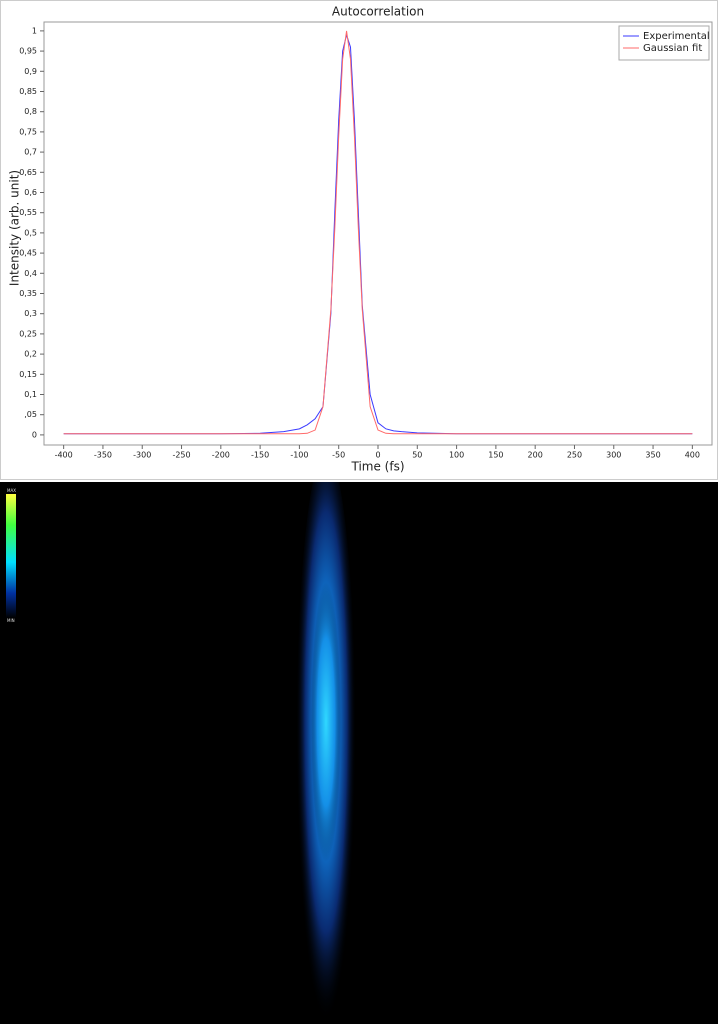 The width and height of the screenshot is (718, 1024). Describe the element at coordinates (377, 455) in the screenshot. I see `x-tick-label: 0` at that location.